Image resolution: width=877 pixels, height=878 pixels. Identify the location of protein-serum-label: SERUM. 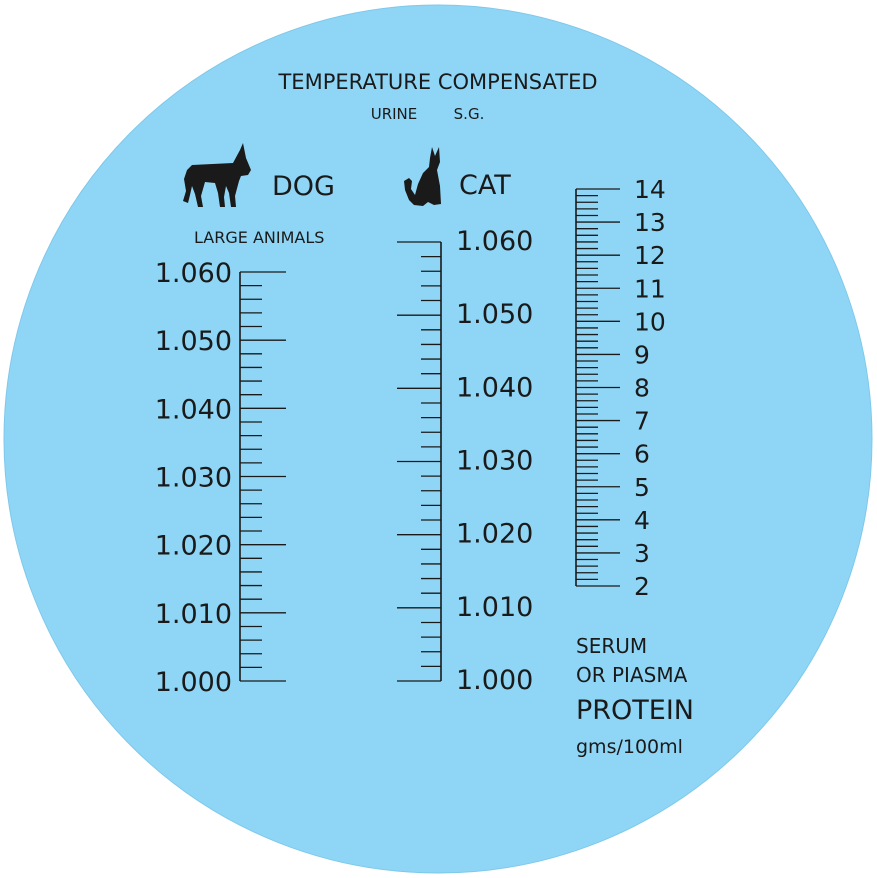
(611, 646).